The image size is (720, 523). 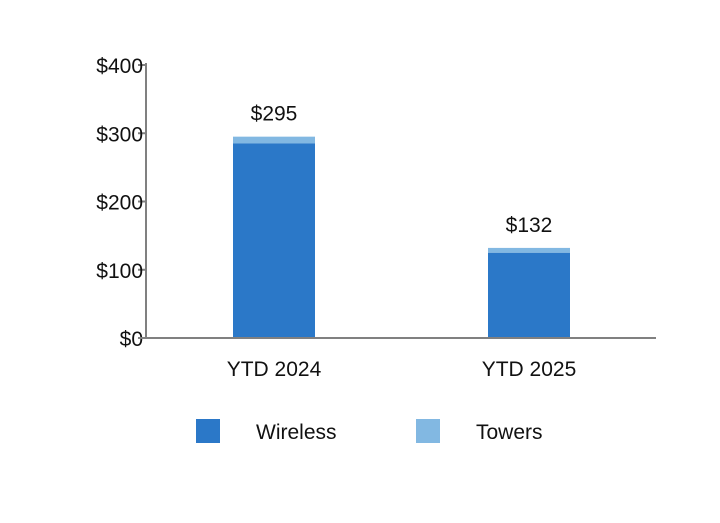 What do you see at coordinates (131, 339) in the screenshot?
I see `y-tick-label: $0` at bounding box center [131, 339].